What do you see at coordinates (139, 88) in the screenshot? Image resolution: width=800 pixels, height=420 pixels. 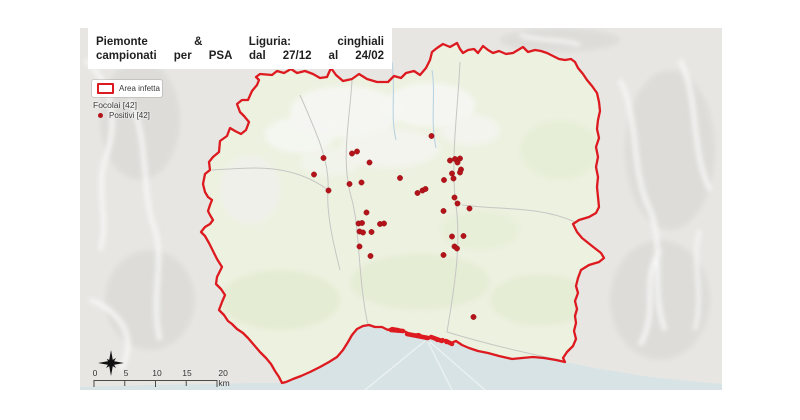 I see `area-infetta-label: Area infetta` at bounding box center [139, 88].